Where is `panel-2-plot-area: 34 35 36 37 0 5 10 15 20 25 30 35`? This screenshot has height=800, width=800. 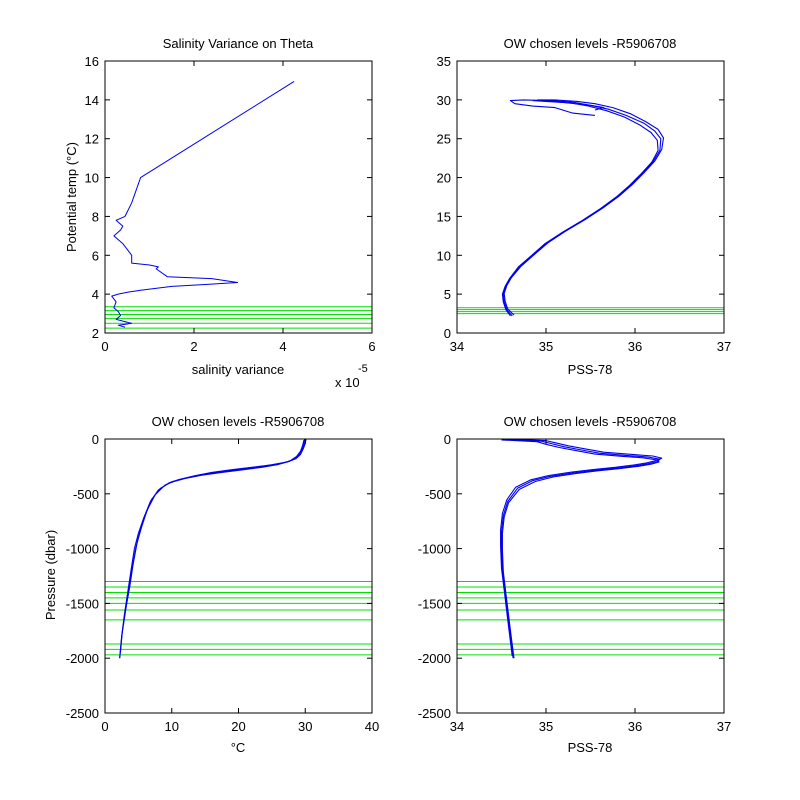
panel-2-plot-area: 34 35 36 37 0 5 10 15 20 25 30 35 is located at coordinates (584, 204).